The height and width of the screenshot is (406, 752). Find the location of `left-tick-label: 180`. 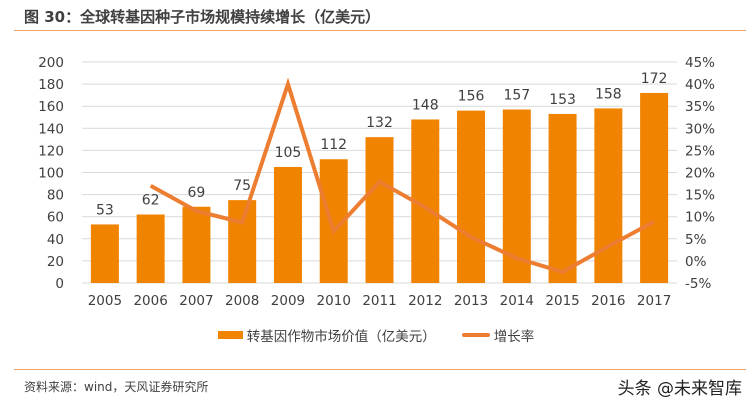

left-tick-label: 180 is located at coordinates (51, 85).